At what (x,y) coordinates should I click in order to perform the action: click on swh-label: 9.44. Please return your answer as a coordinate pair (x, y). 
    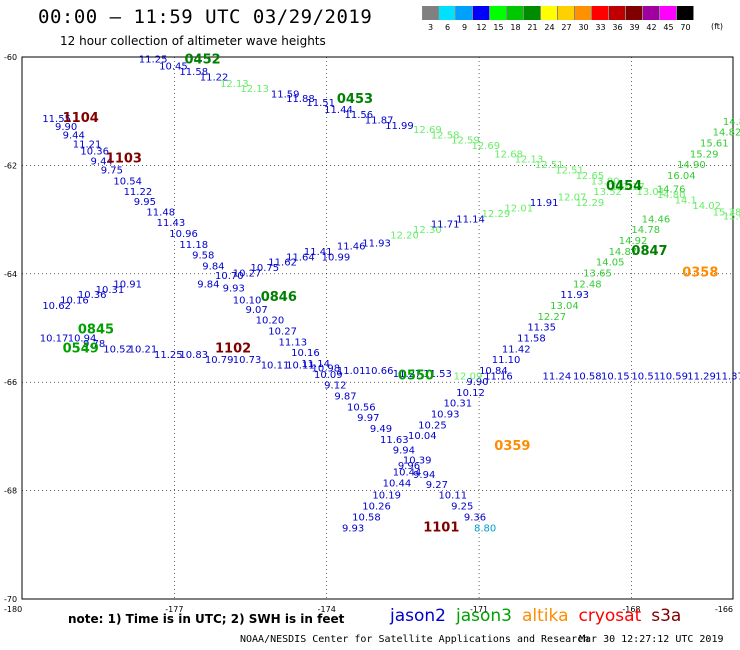
    Looking at the image, I should click on (102, 161).